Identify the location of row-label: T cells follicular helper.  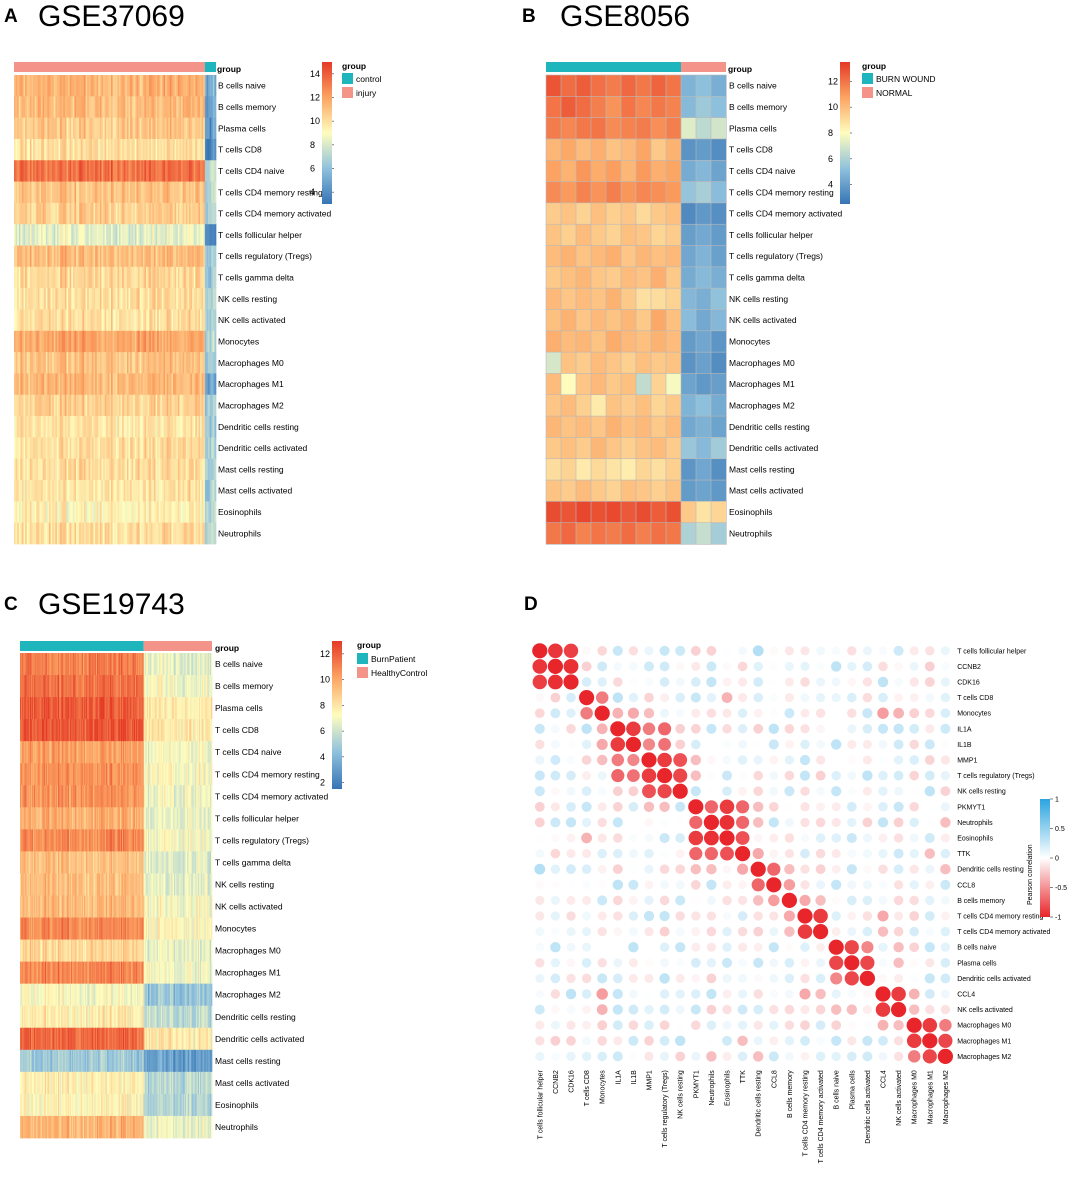
(260, 235).